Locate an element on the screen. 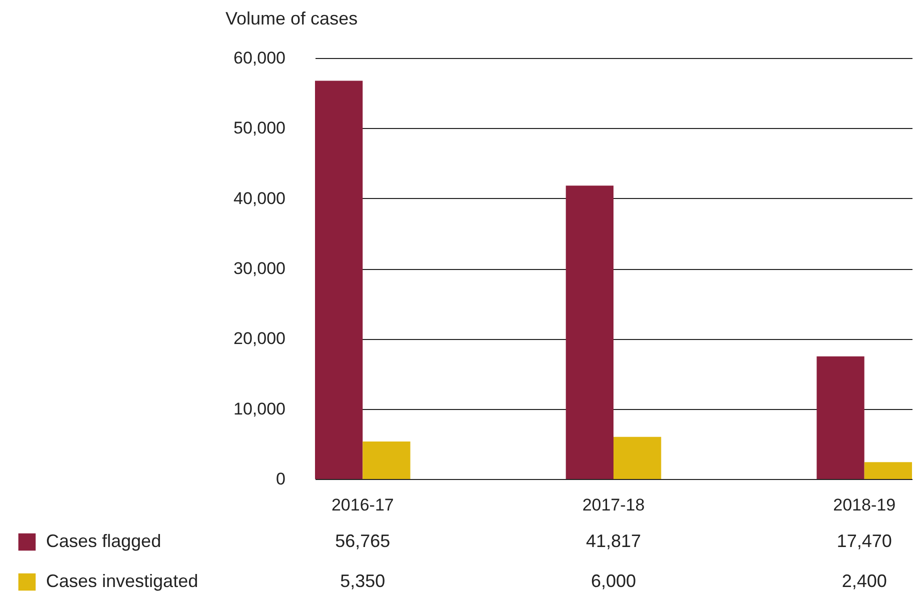 The width and height of the screenshot is (918, 595). y-tick-label: 50,000 is located at coordinates (260, 128).